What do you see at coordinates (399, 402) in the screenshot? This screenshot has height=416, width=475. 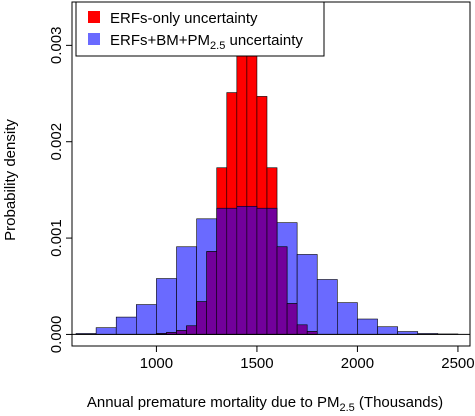 I see `x-label-suffix: (Thousands)` at bounding box center [399, 402].